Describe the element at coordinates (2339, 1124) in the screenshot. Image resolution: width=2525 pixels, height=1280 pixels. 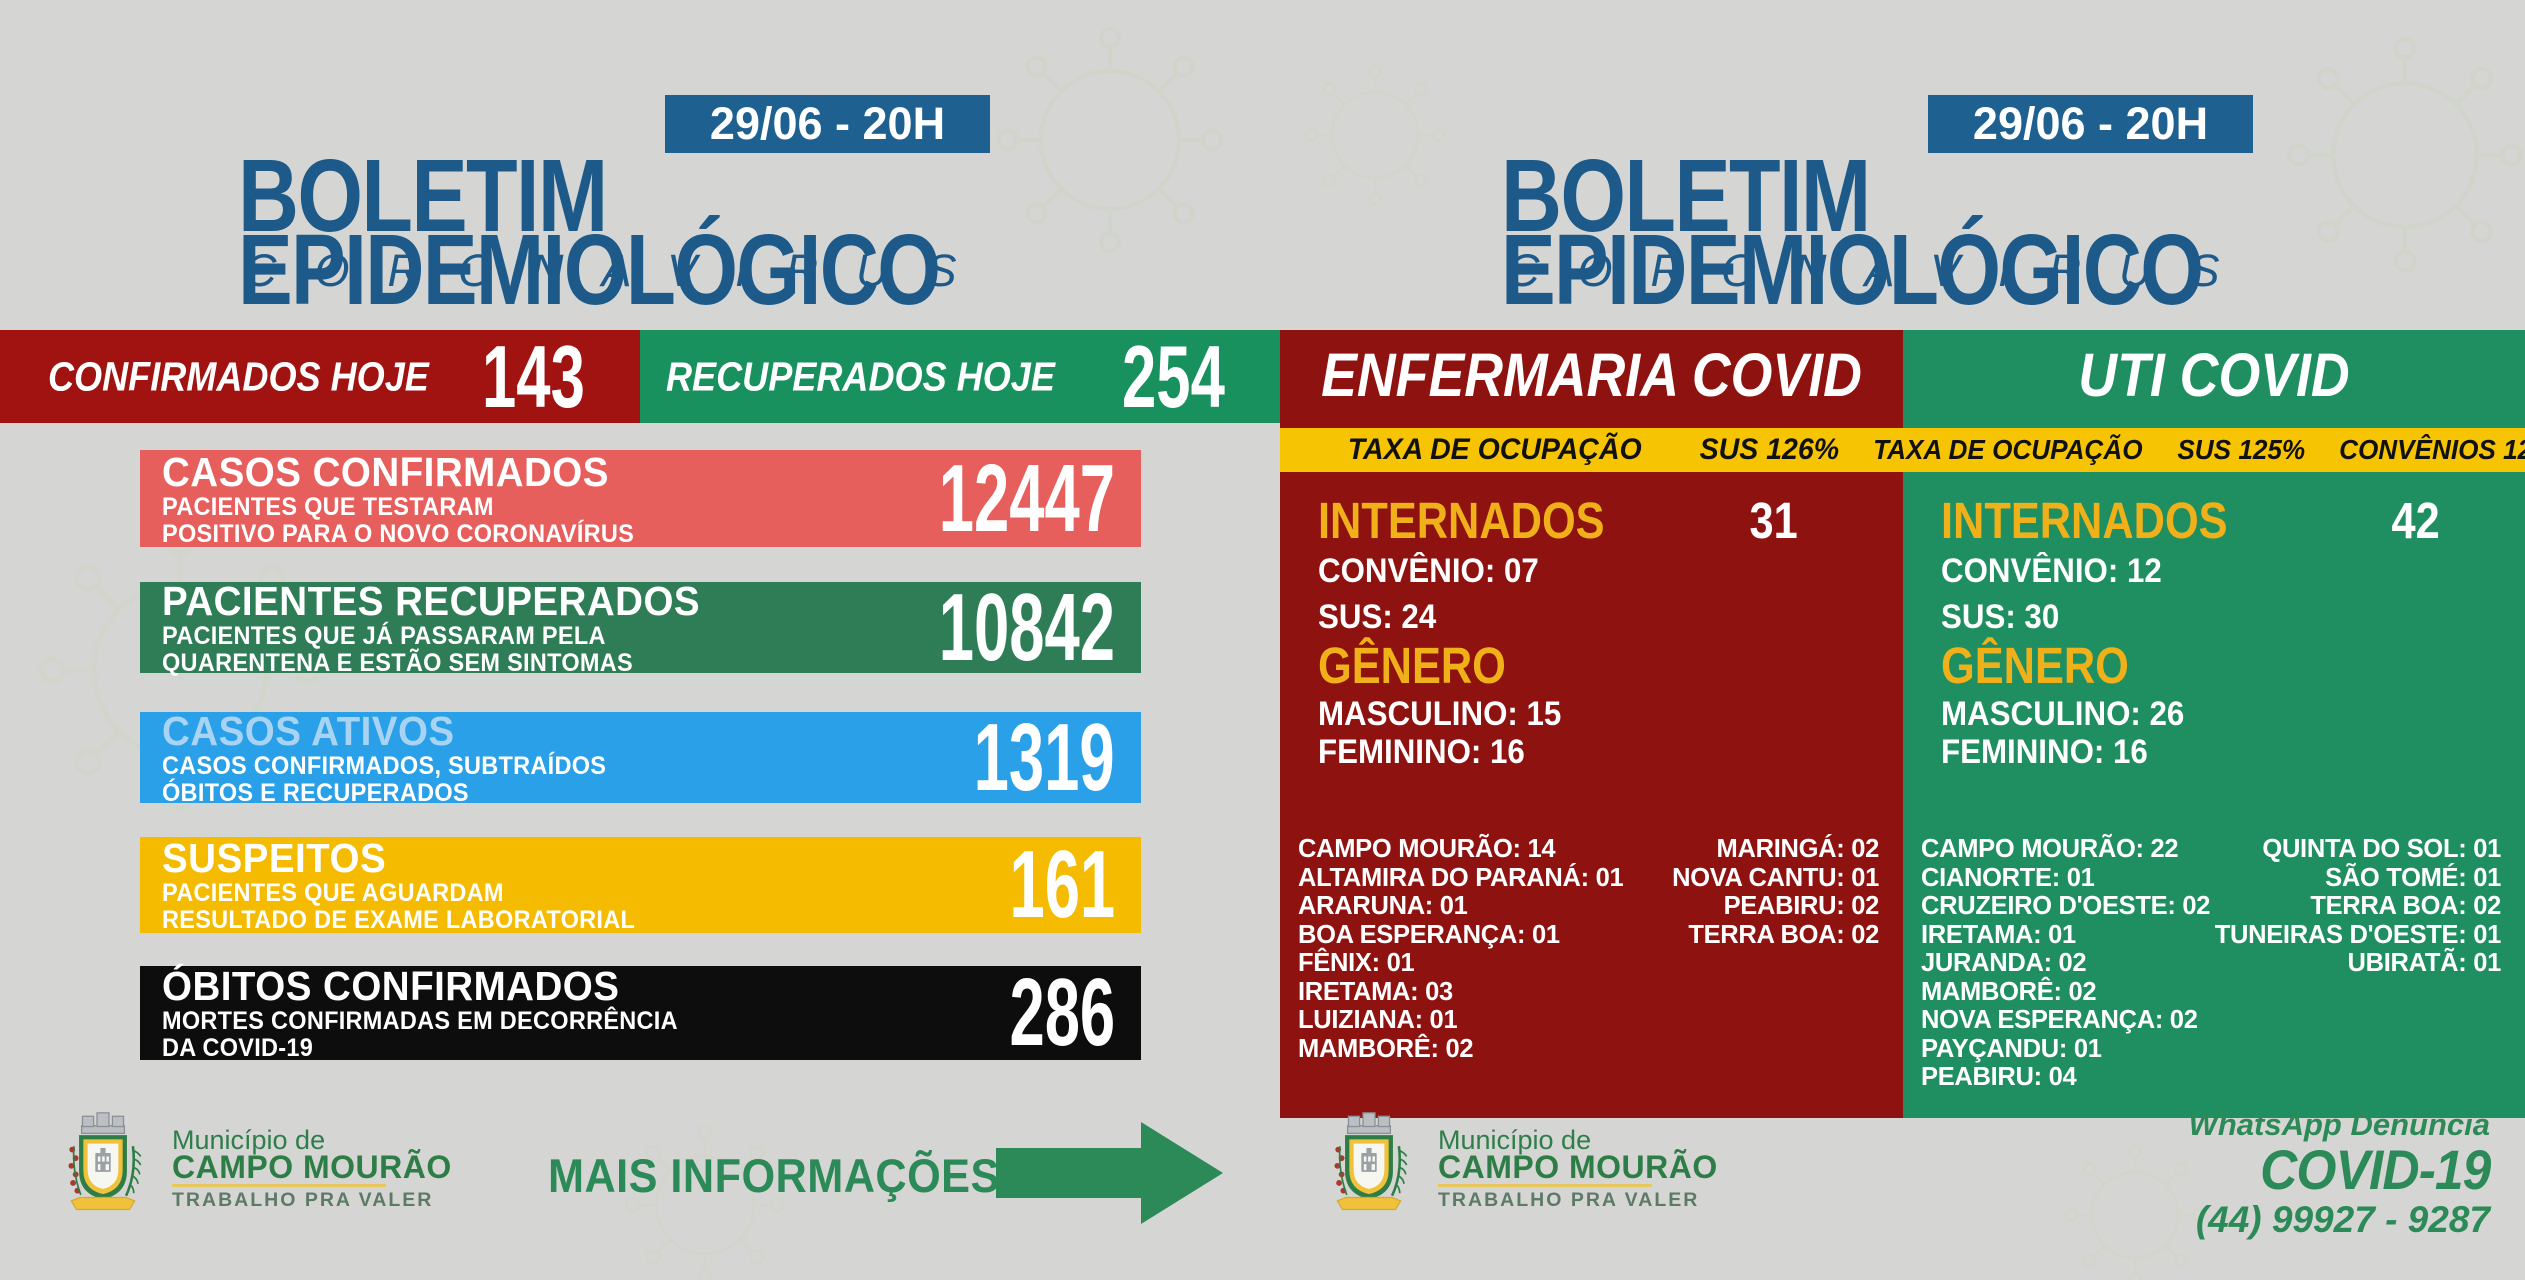
I see `whatsapp-denuncia-label: WhatsApp Denúncia` at that location.